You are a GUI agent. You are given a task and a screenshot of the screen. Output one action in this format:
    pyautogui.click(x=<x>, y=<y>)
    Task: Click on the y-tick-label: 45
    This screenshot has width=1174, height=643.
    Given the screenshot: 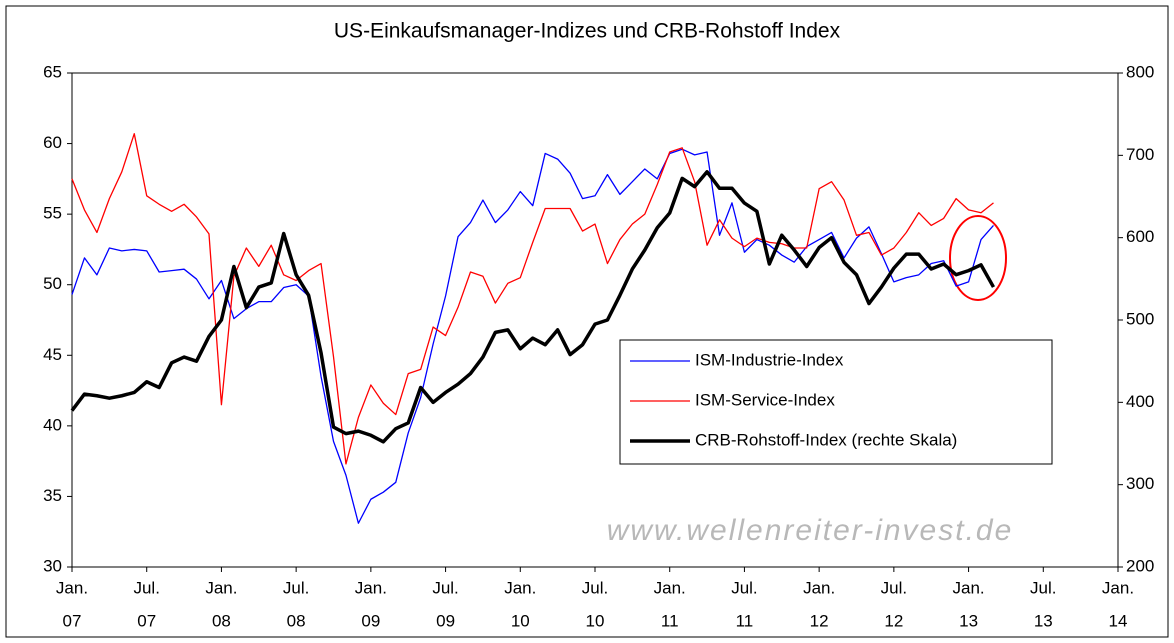 What is the action you would take?
    pyautogui.click(x=52, y=354)
    